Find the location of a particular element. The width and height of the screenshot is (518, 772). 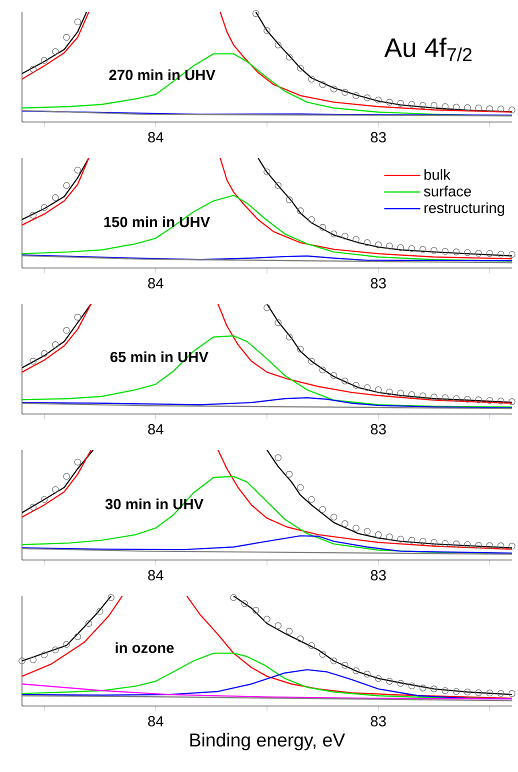

legend-label: restructuring is located at coordinates (464, 209).